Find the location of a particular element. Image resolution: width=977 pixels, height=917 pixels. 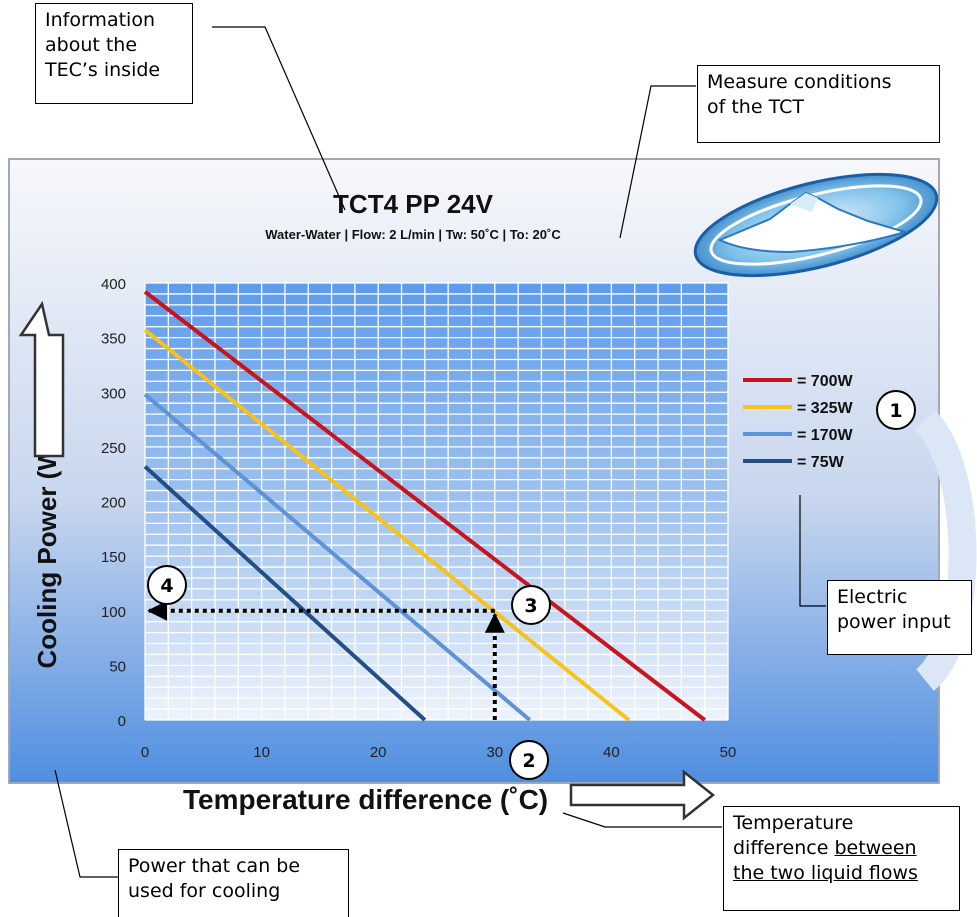

y-tick-label: 100 is located at coordinates (113, 612).